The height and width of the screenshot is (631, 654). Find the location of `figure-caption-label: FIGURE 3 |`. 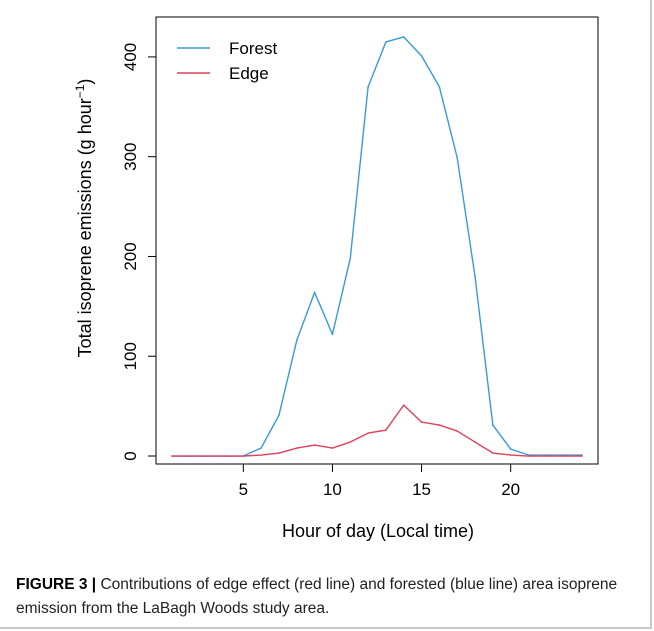

figure-caption-label: FIGURE 3 | is located at coordinates (56, 584).